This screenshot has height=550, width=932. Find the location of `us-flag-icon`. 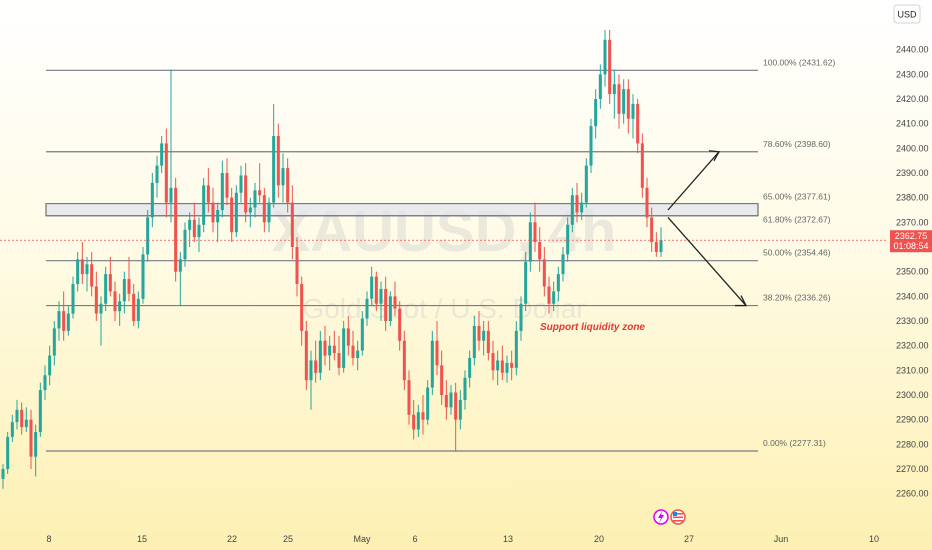

us-flag-icon is located at coordinates (678, 517).